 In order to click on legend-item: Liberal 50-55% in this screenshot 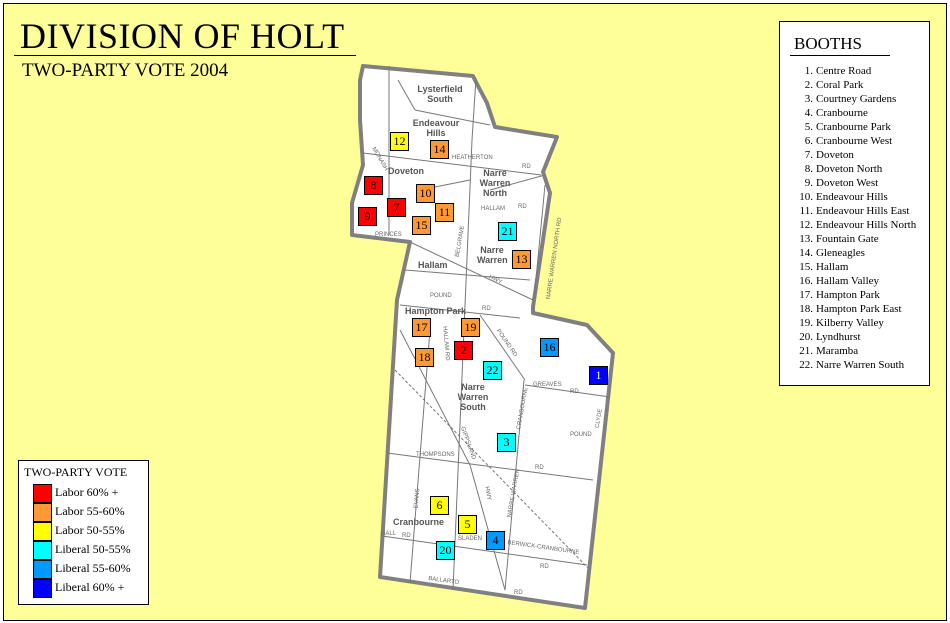, I will do `click(82, 550)`.